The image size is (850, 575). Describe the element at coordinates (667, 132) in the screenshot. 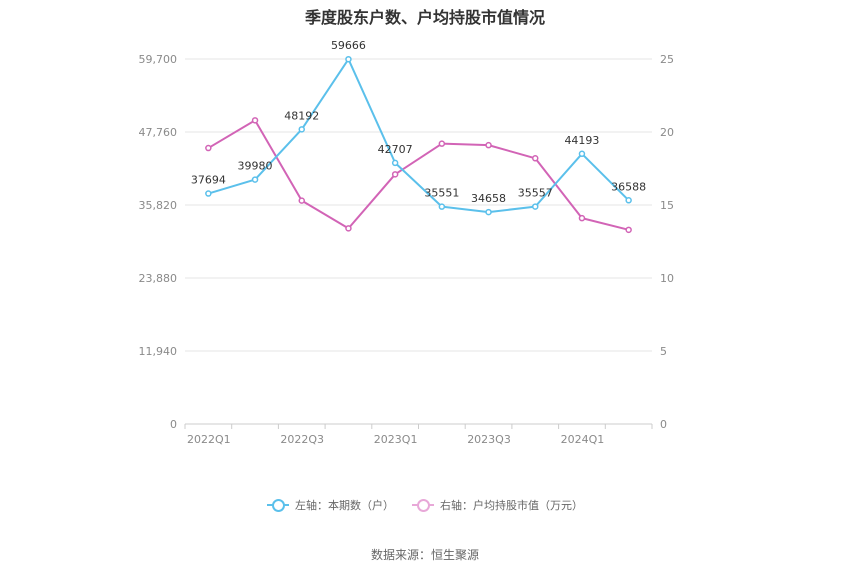

I see `right-tick-label: 20` at that location.